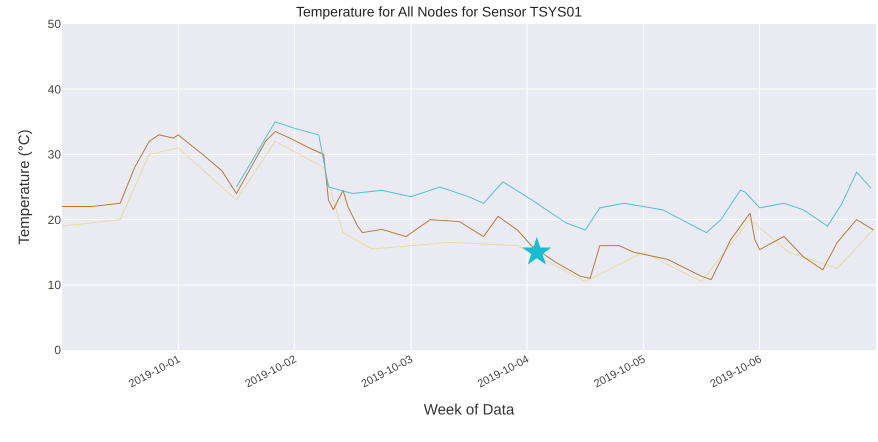  Describe the element at coordinates (439, 11) in the screenshot. I see `chart-title: Temperature for All Nodes for Sensor TSYS01` at that location.